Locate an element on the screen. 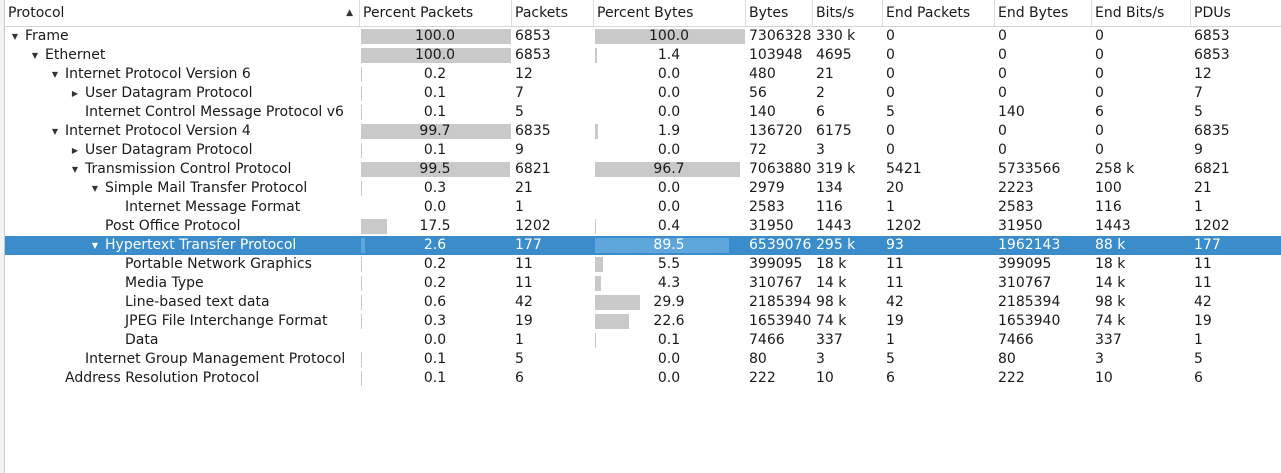 The height and width of the screenshot is (473, 1281). percentage-value: 0.2 is located at coordinates (435, 74).